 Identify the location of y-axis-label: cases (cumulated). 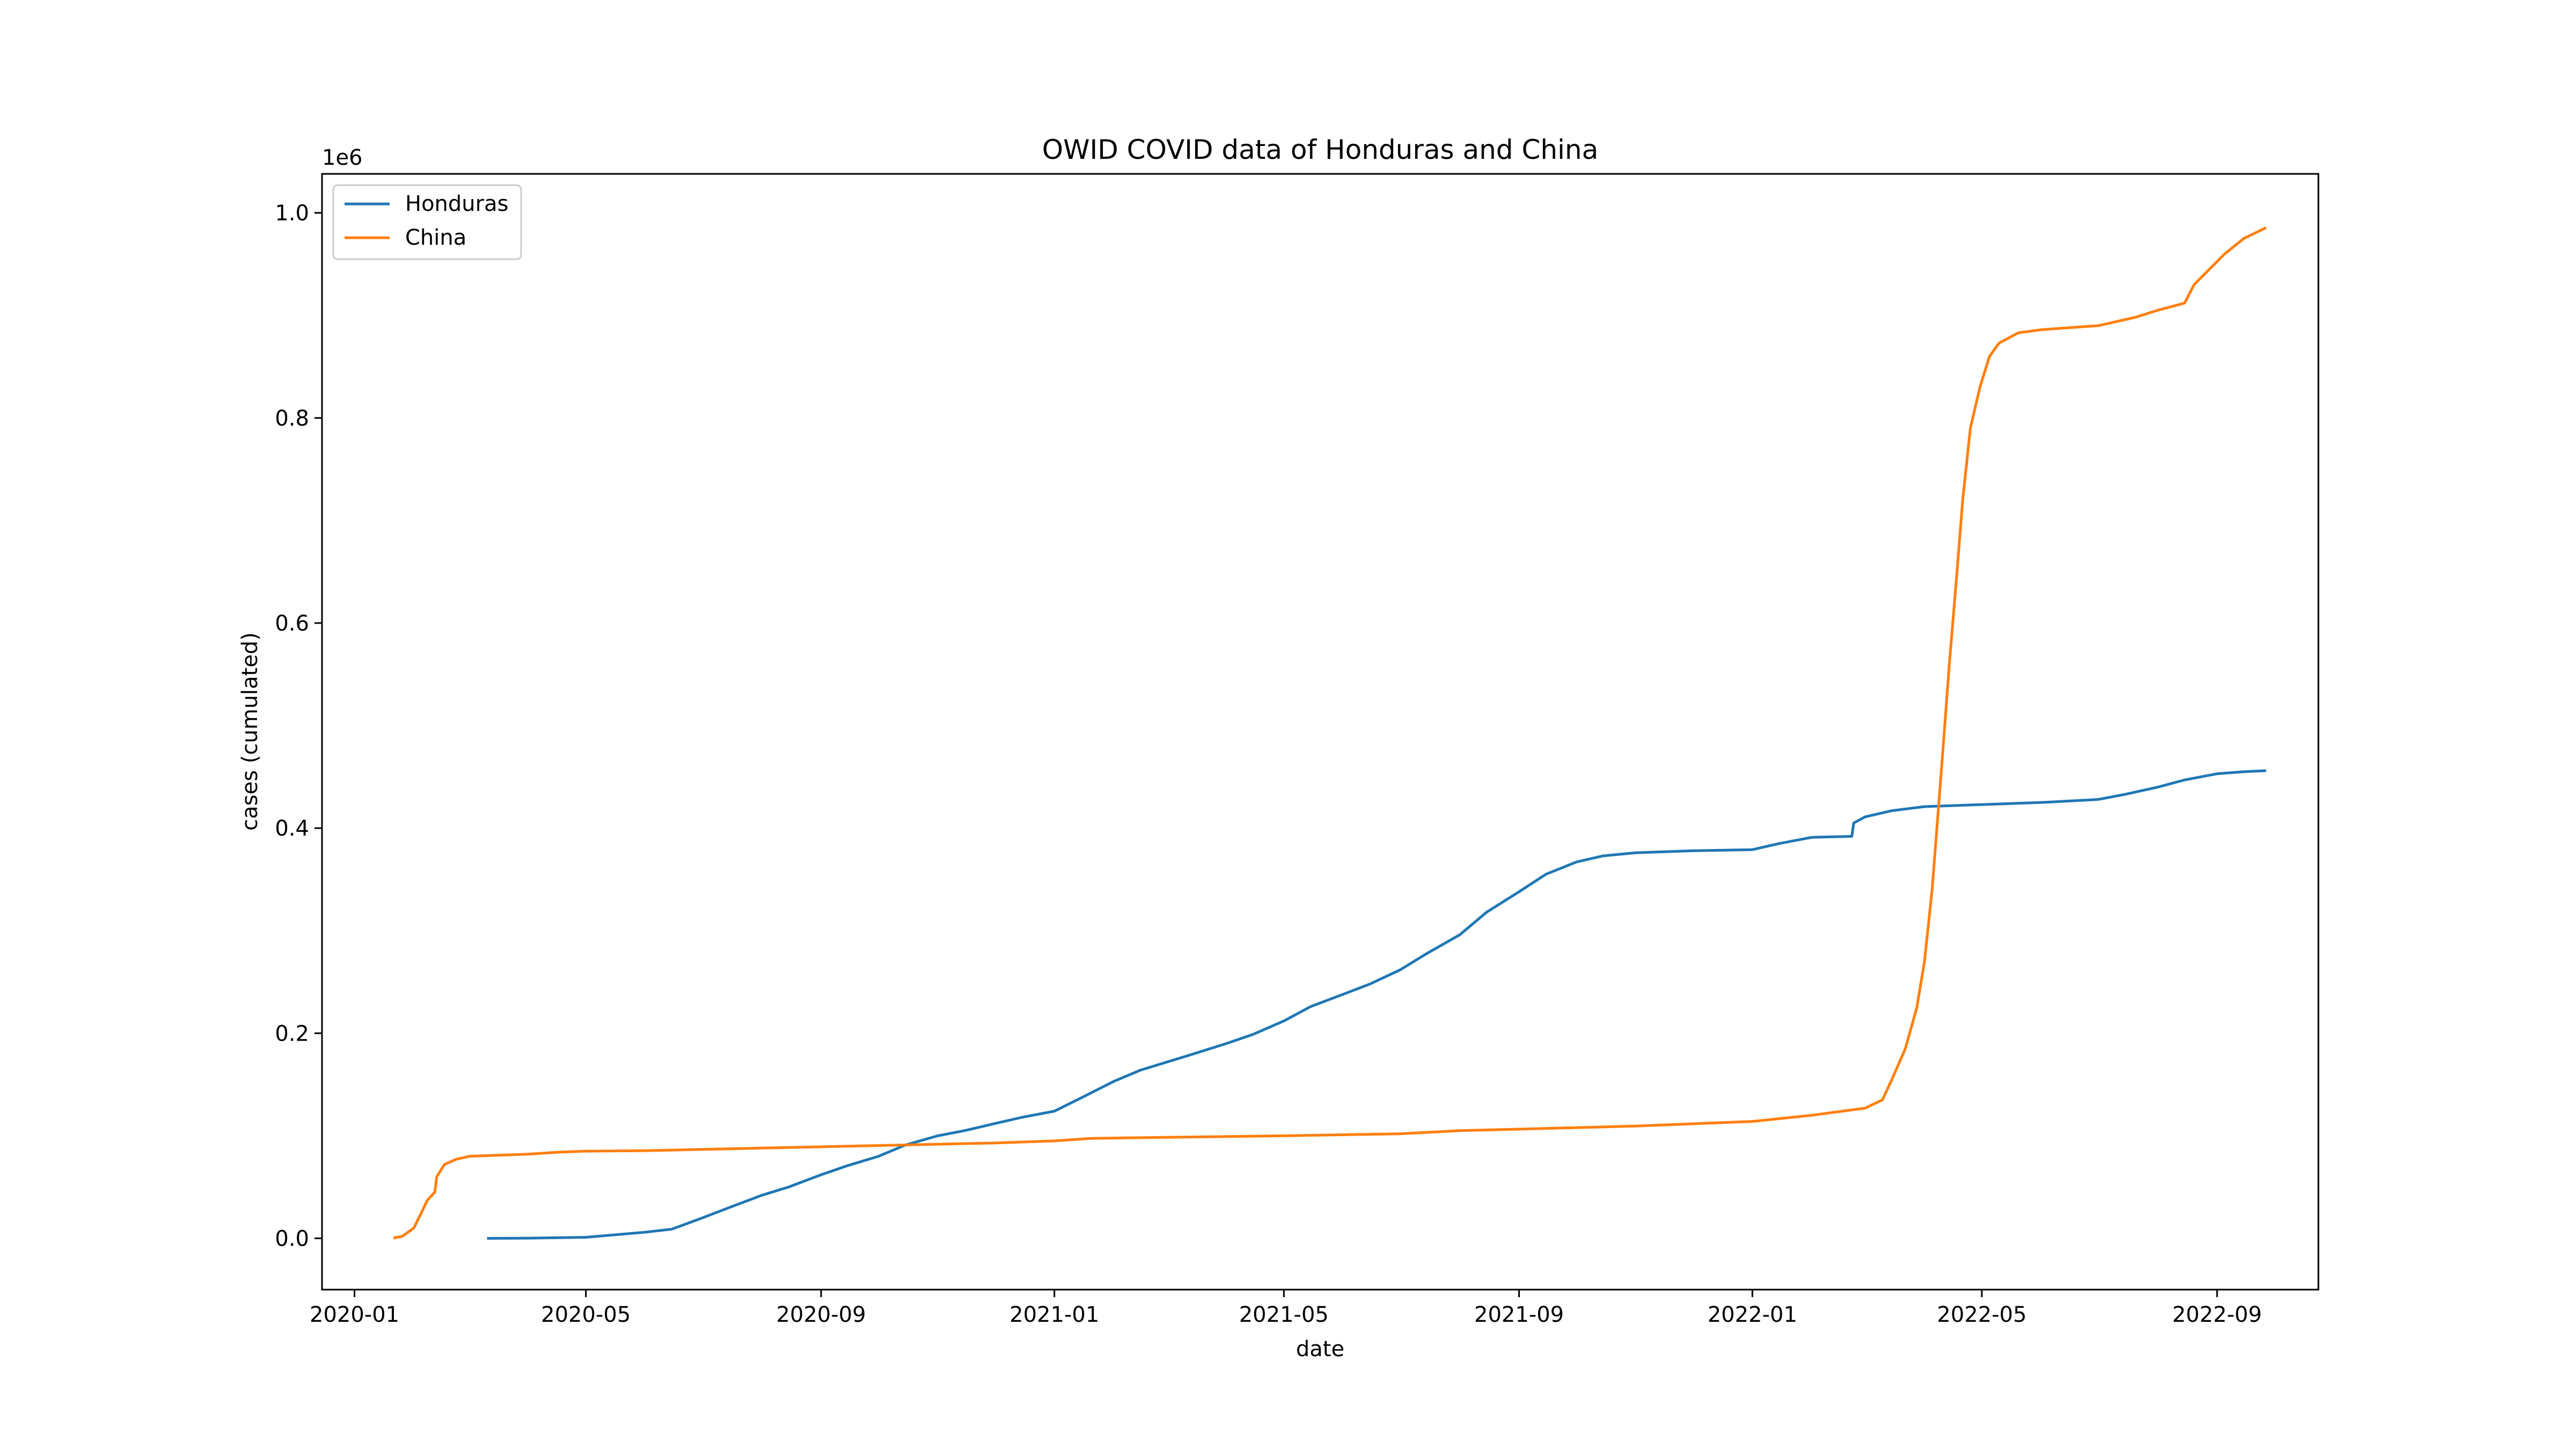
(250, 731).